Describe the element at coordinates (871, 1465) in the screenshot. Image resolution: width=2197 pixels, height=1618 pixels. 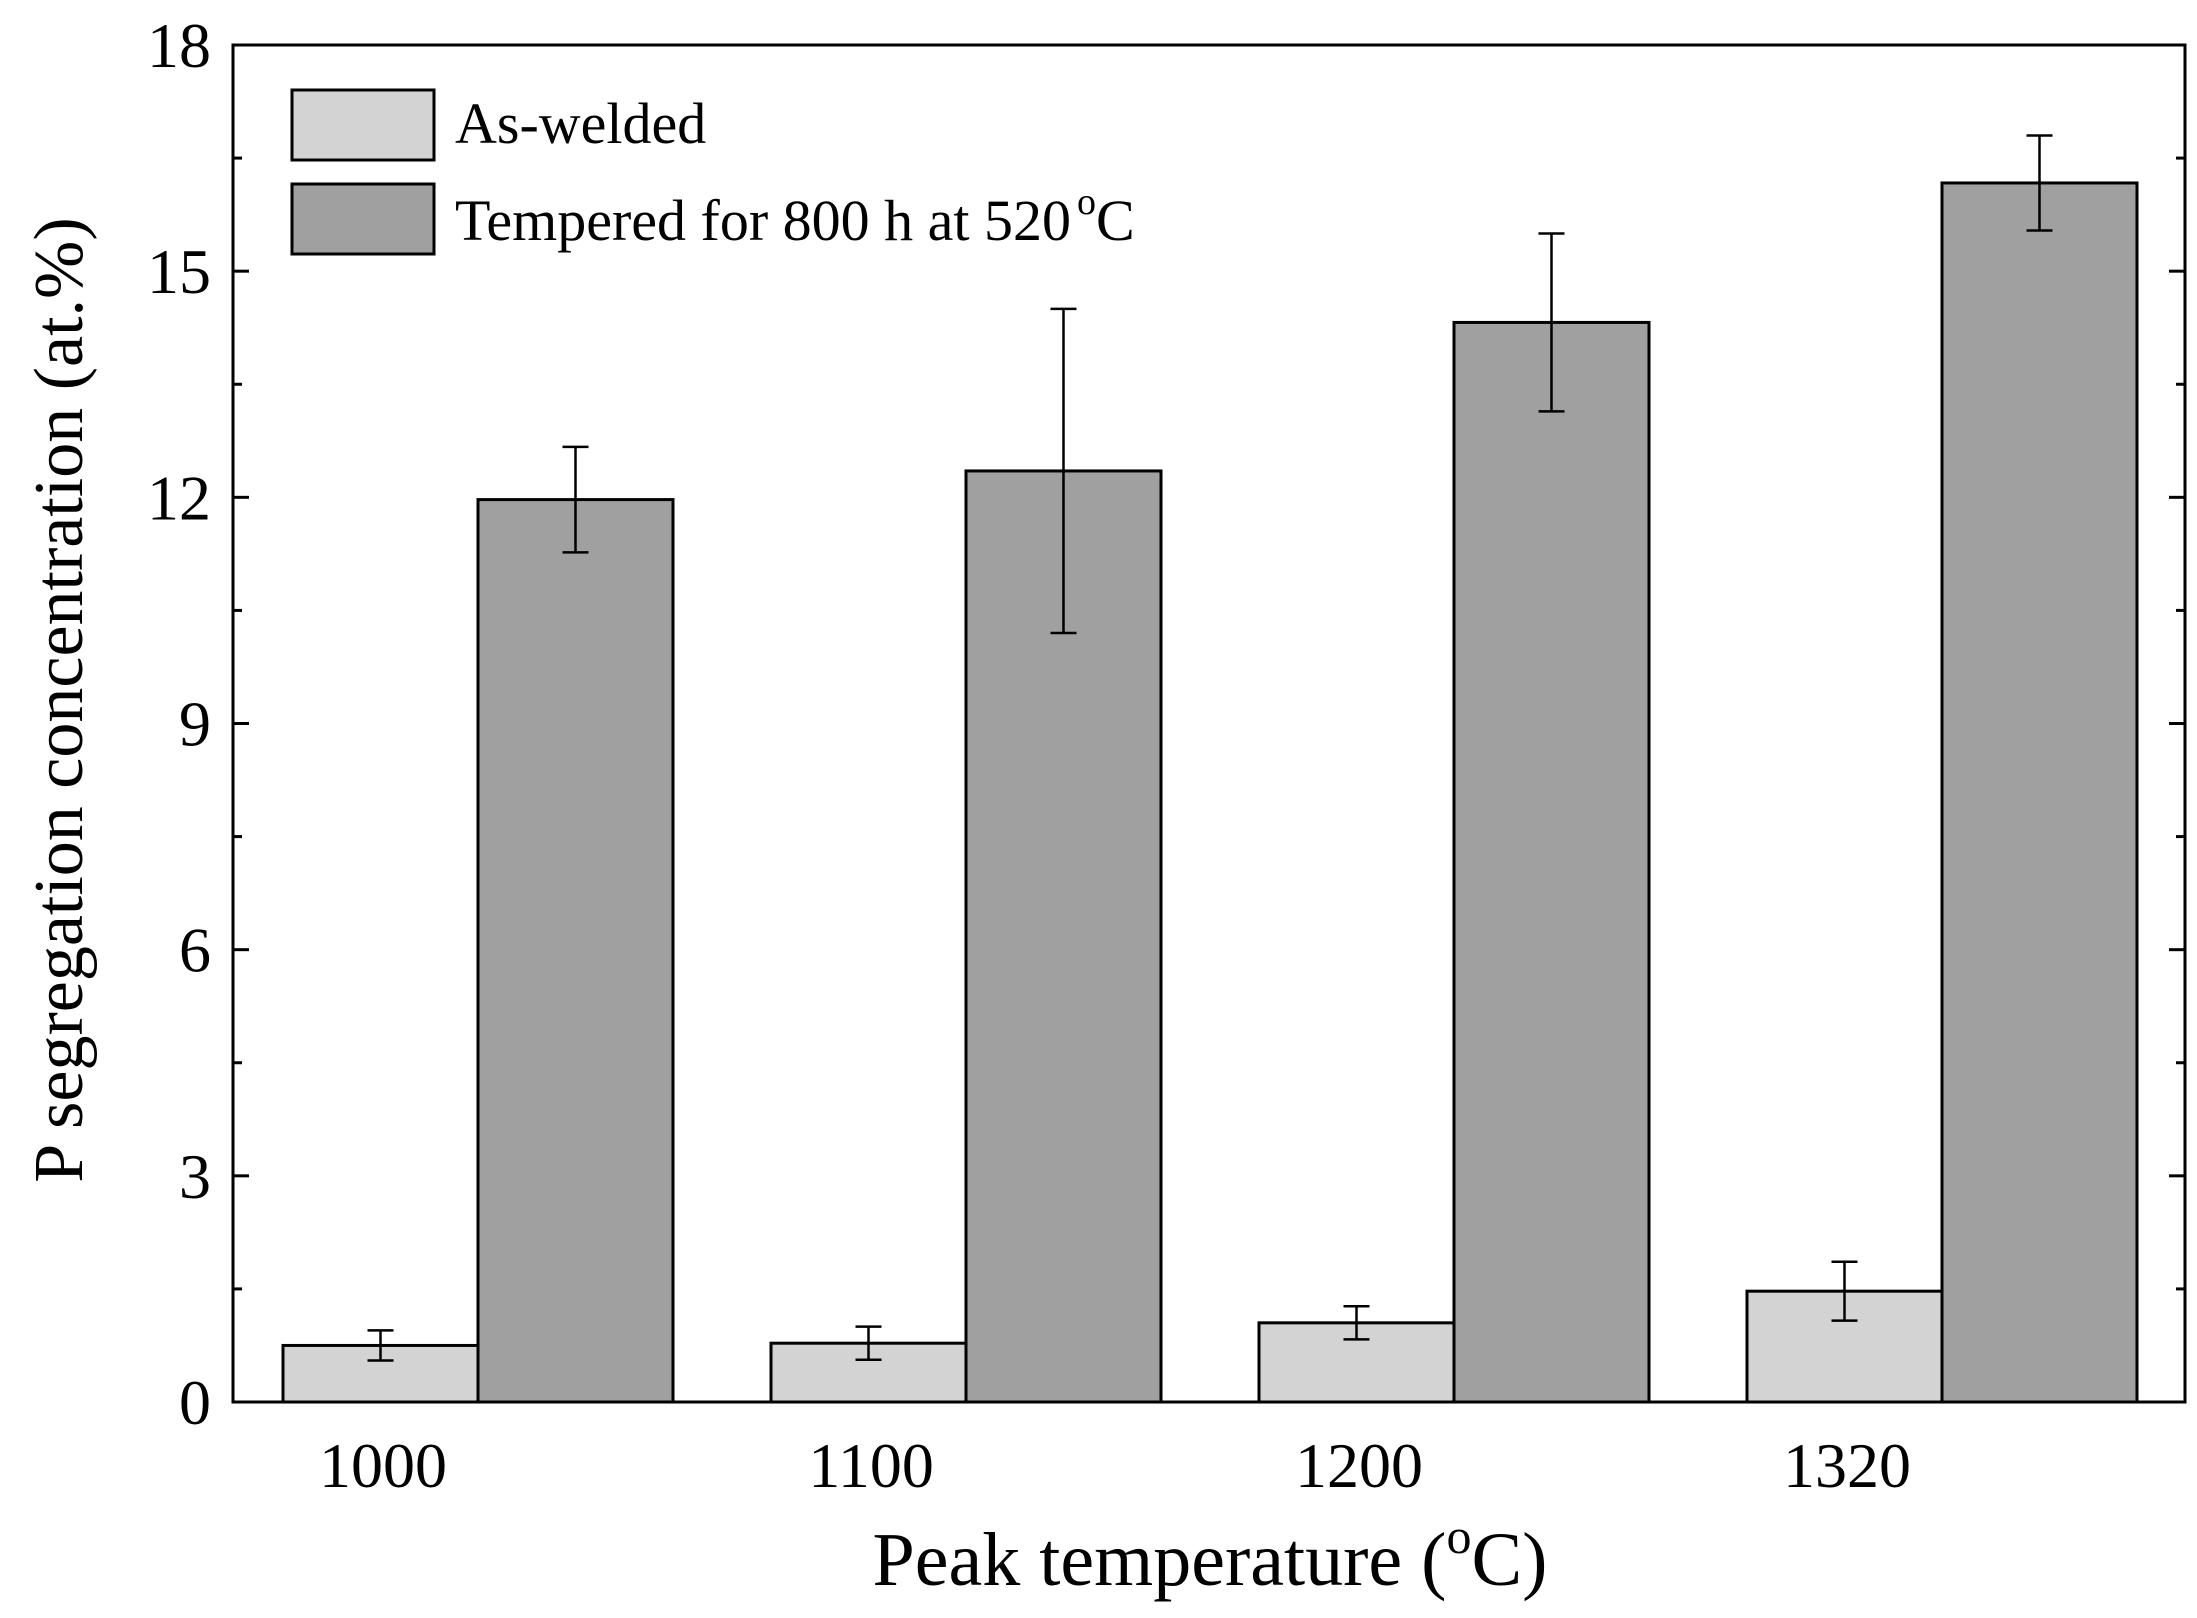
I see `x-tick-label: 1100` at that location.